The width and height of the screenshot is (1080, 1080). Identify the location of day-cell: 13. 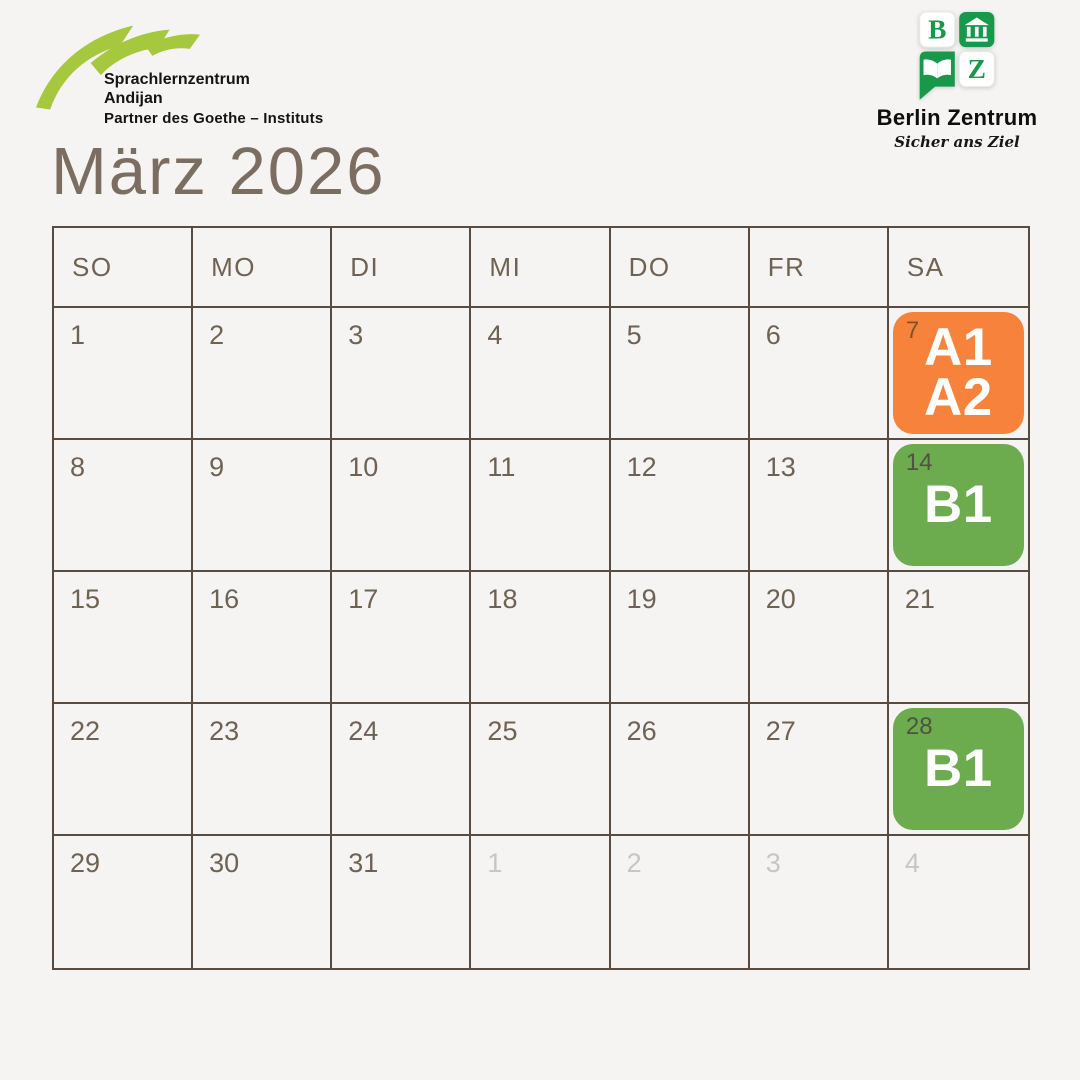
(819, 506).